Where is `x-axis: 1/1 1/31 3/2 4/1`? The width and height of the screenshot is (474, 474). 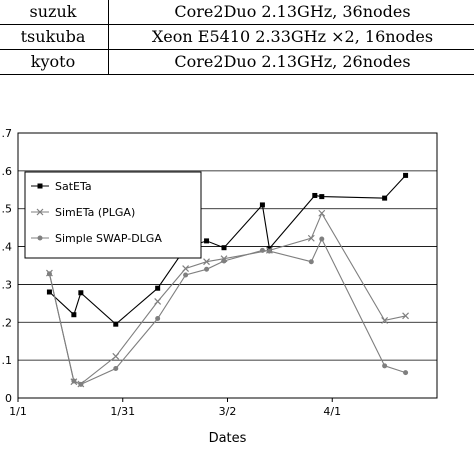 x-axis: 1/1 1/31 3/2 4/1 is located at coordinates (175, 408).